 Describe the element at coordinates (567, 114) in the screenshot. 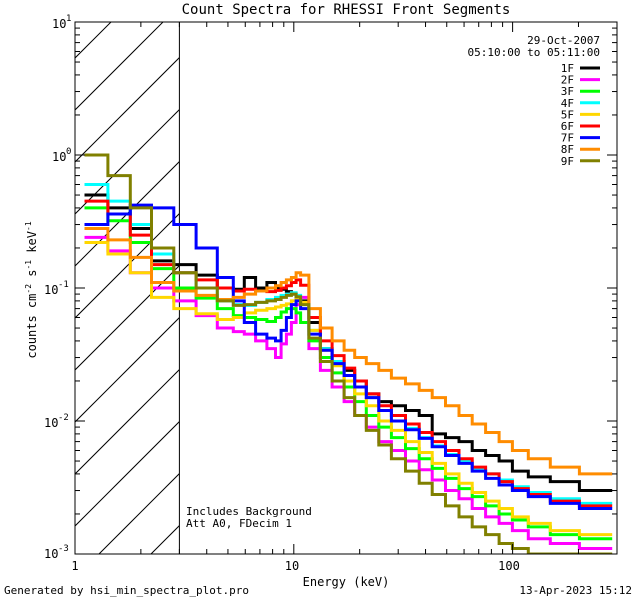

I see `legend-label-5F: 5F` at that location.